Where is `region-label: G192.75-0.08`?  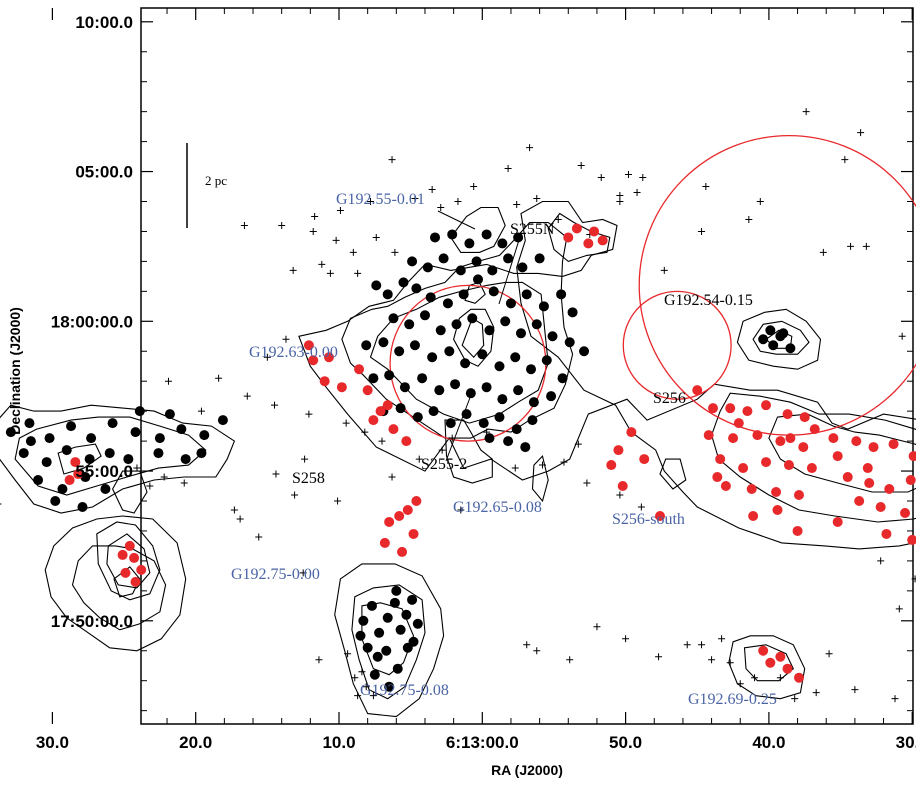
region-label: G192.75-0.08 is located at coordinates (404, 690).